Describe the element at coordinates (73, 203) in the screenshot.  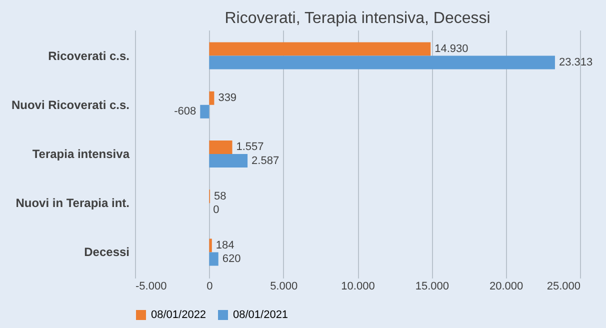
I see `y-tick-label: Nuovi in Terapia int.` at that location.